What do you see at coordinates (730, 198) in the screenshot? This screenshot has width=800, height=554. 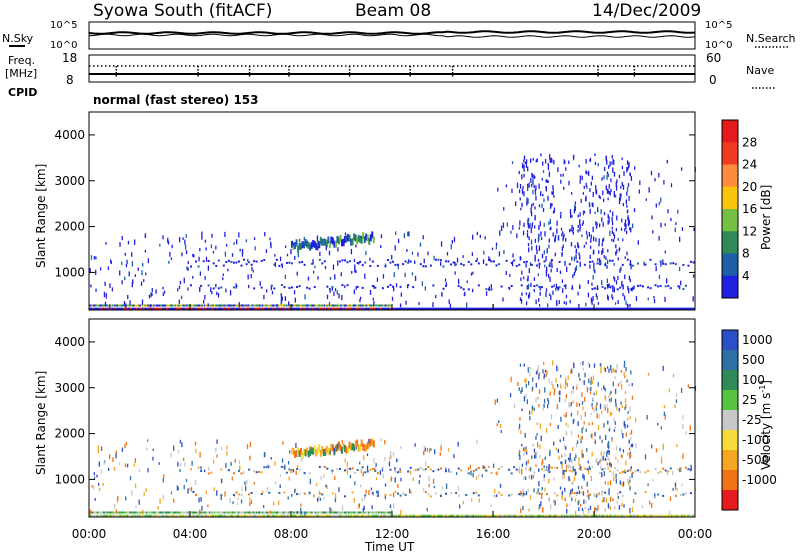 I see `power-colorbar-swatch` at bounding box center [730, 198].